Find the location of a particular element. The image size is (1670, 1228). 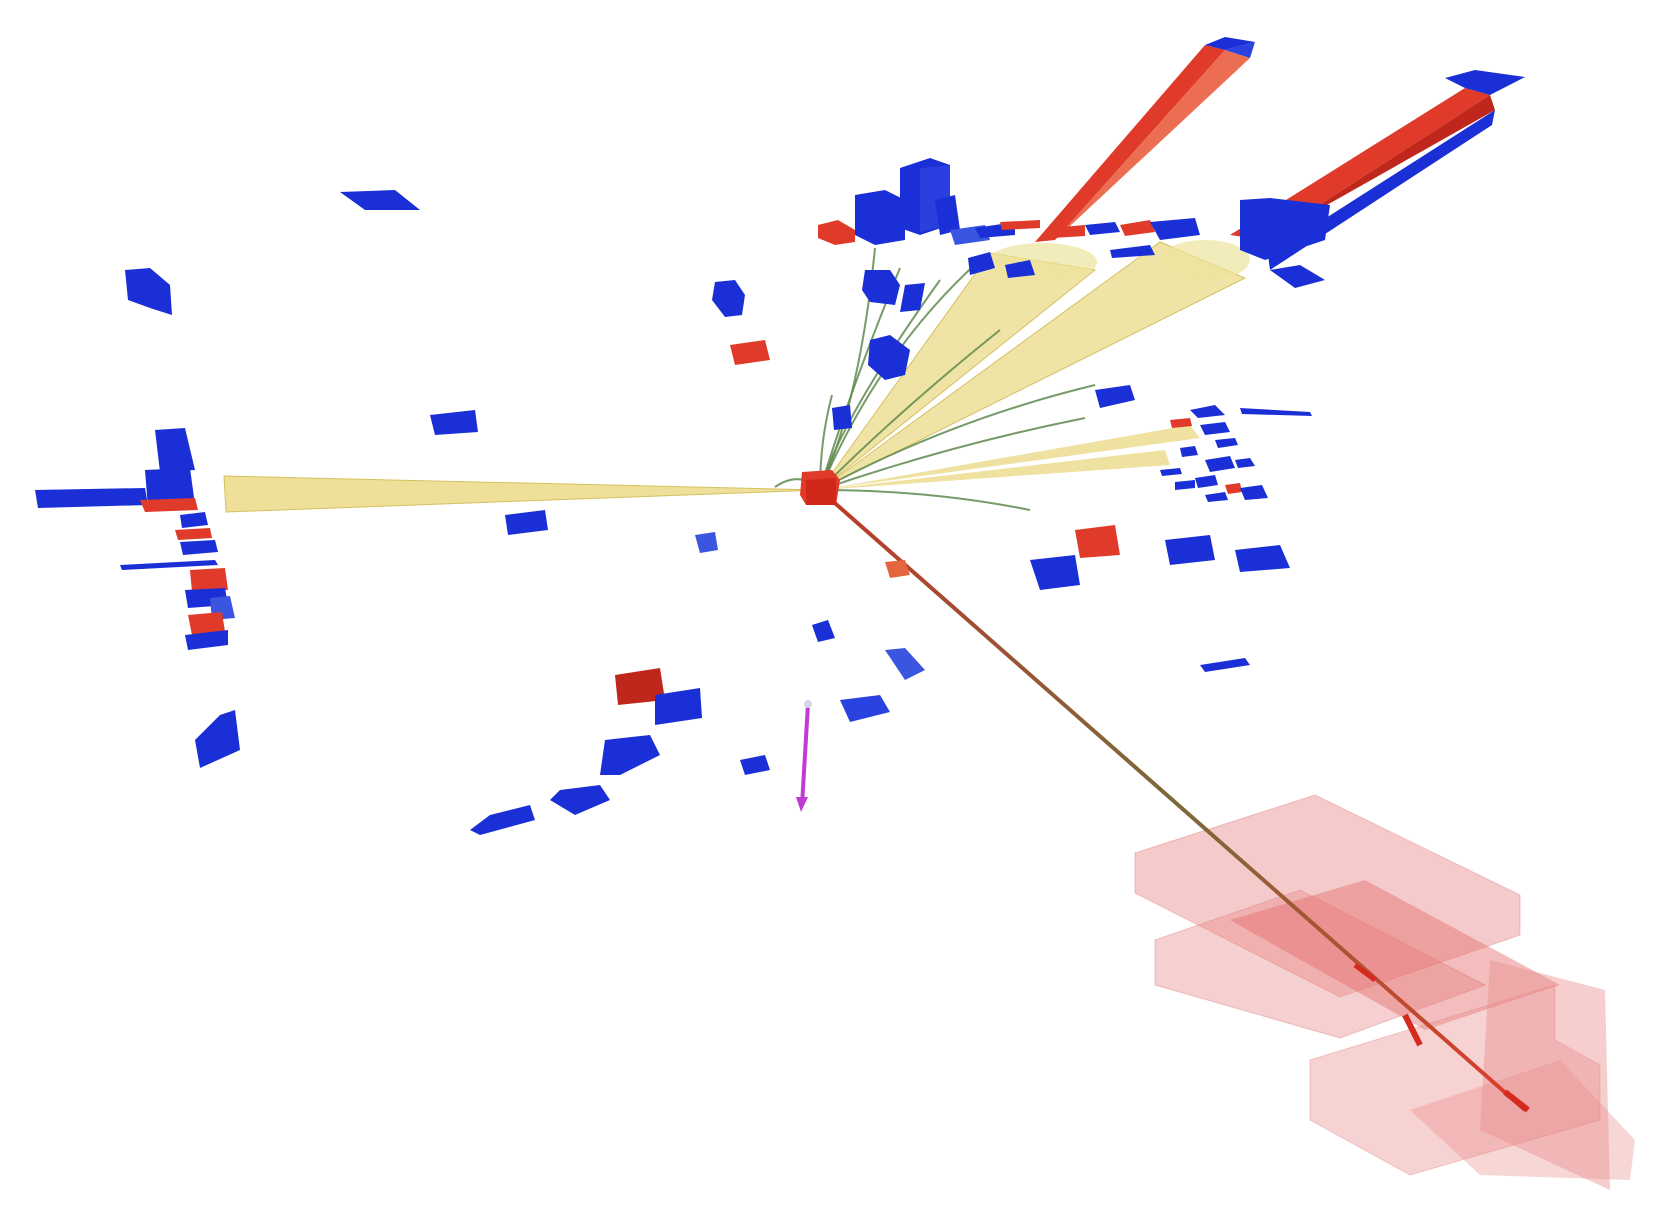

right-endcap-towers is located at coordinates (1236, 453).